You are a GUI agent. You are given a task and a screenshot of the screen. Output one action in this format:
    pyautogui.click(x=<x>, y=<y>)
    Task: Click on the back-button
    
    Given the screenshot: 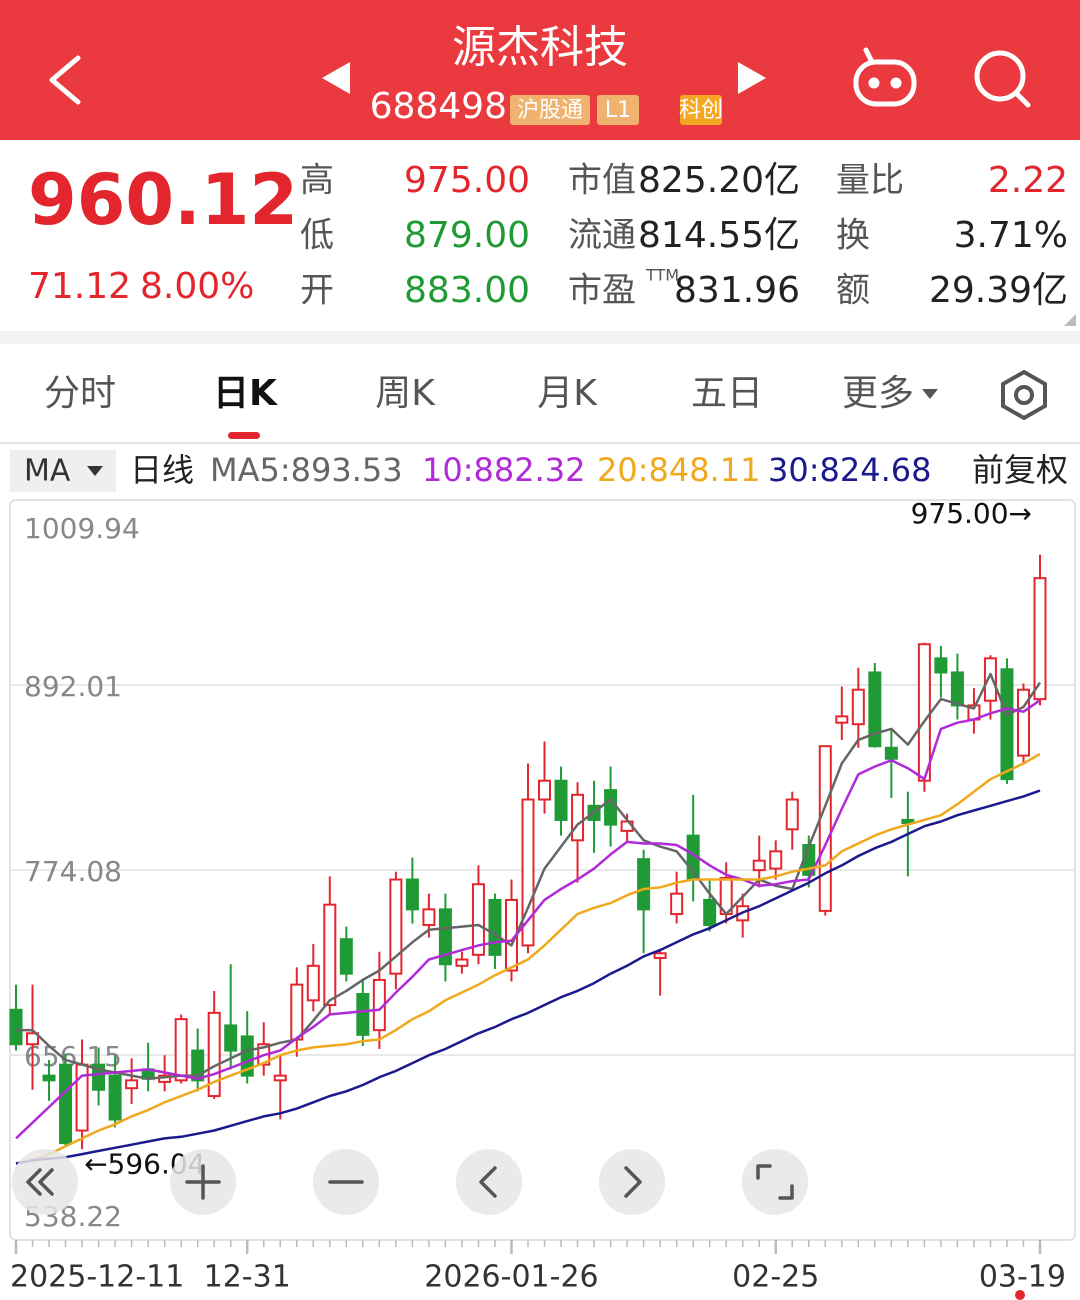 What is the action you would take?
    pyautogui.click(x=65, y=80)
    